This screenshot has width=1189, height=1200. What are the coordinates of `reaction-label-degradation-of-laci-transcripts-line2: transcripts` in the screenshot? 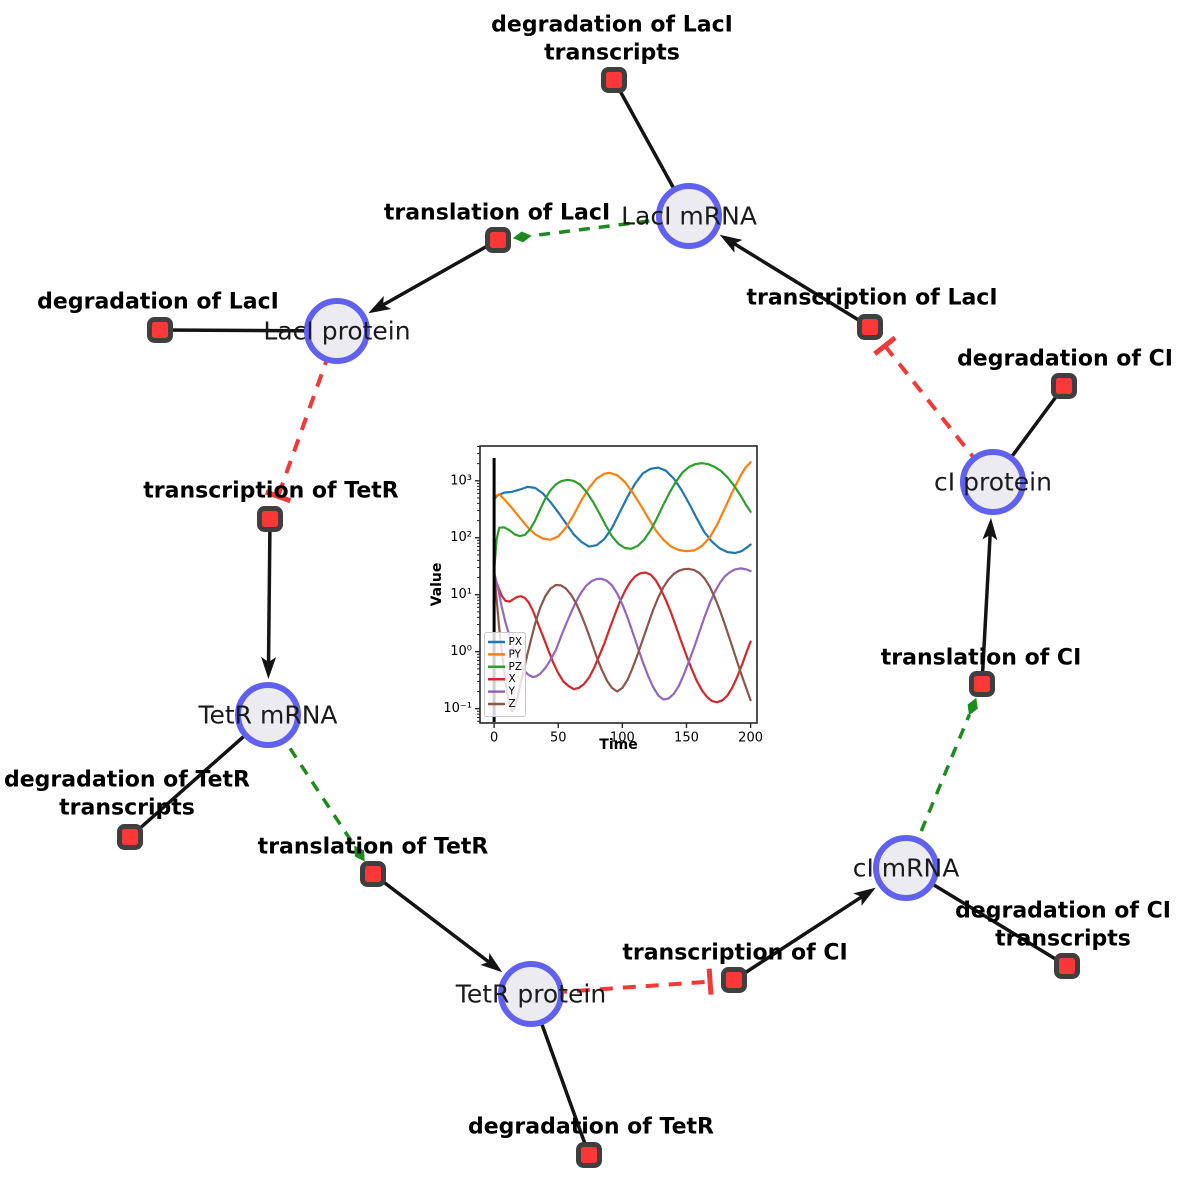 It's located at (612, 53).